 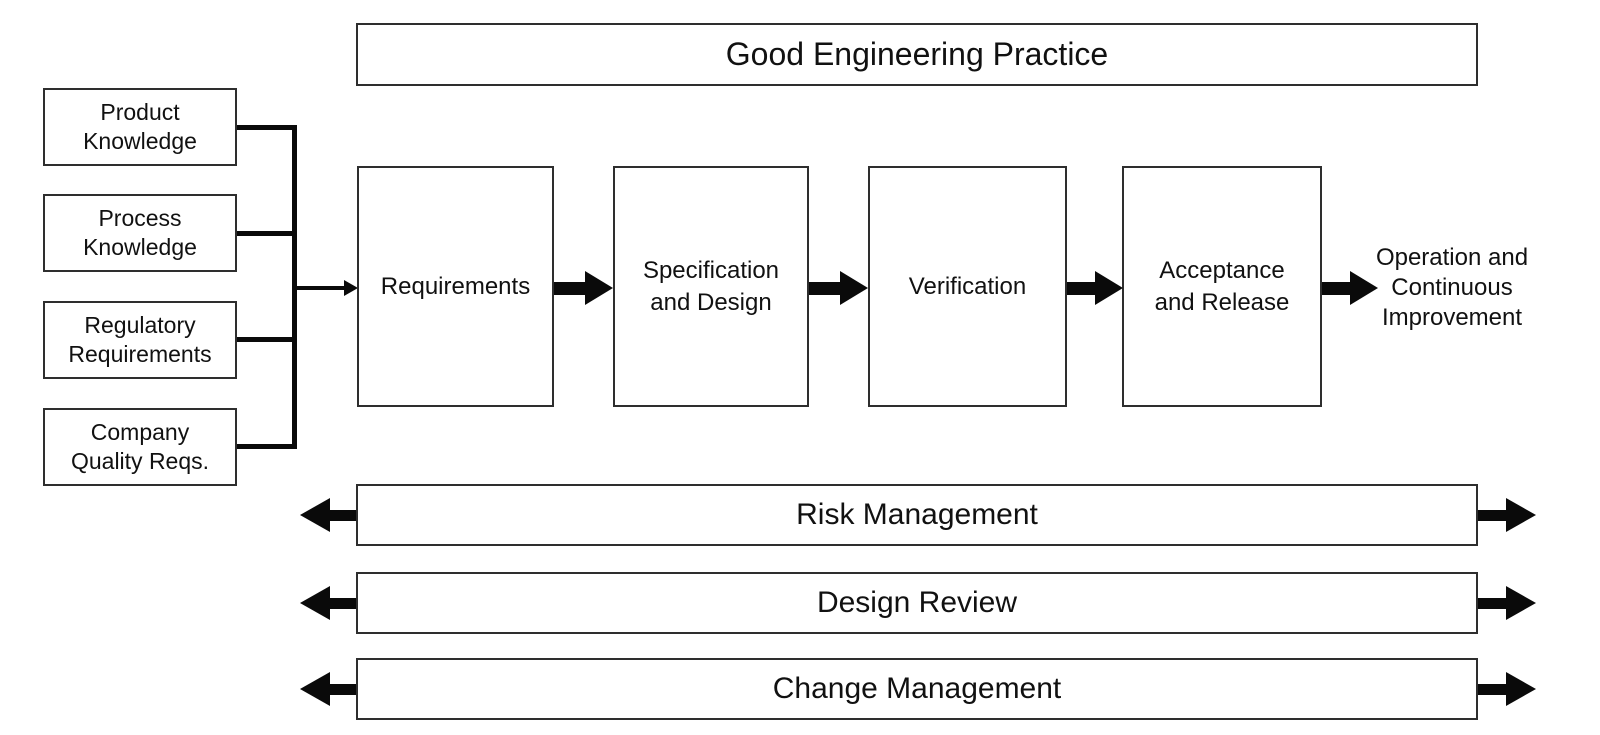 I want to click on phase-box-acceptance-and-release: Acceptance and Release, so click(x=1222, y=286).